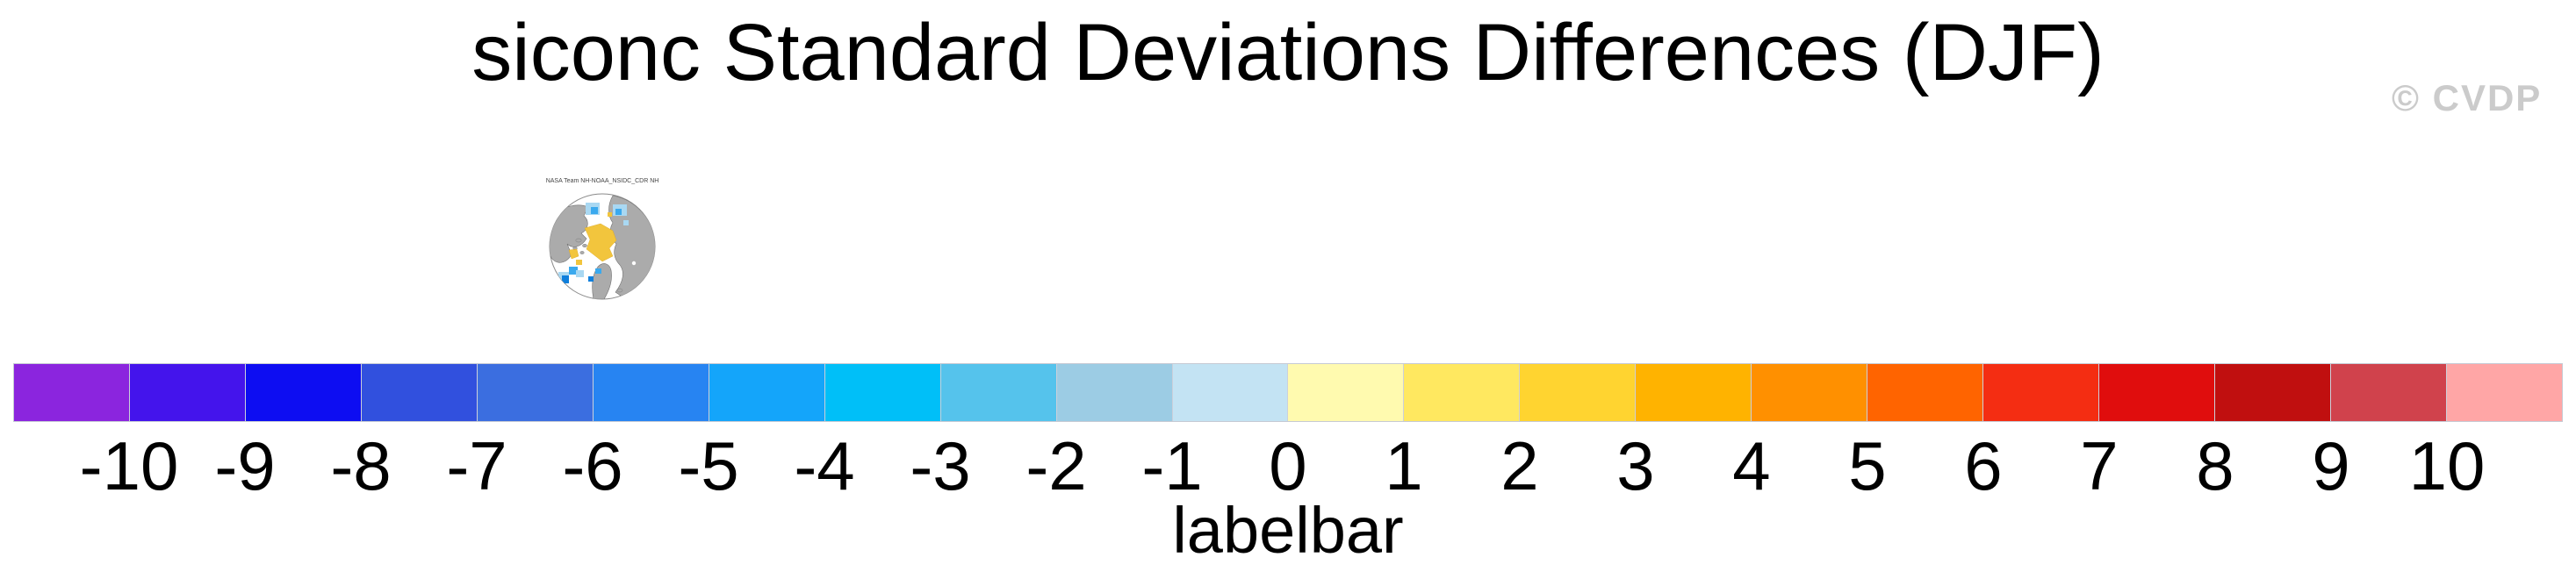 The width and height of the screenshot is (2576, 586). What do you see at coordinates (2447, 466) in the screenshot?
I see `colorbar-tick-label: 10` at bounding box center [2447, 466].